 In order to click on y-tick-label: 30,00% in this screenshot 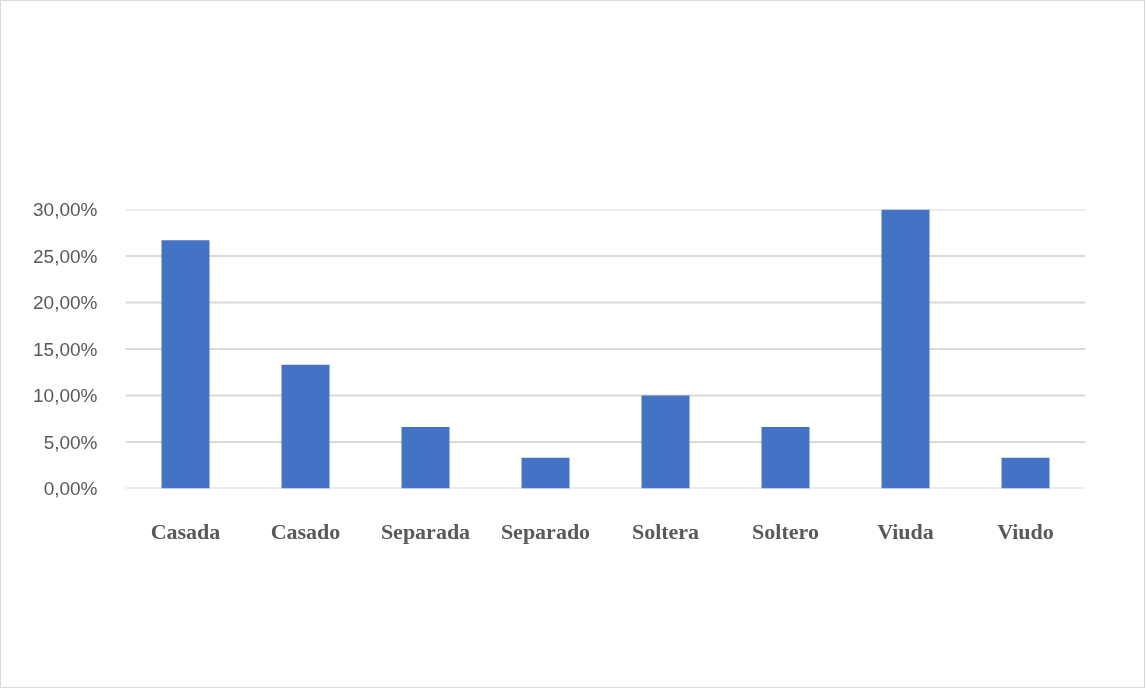, I will do `click(65, 209)`.